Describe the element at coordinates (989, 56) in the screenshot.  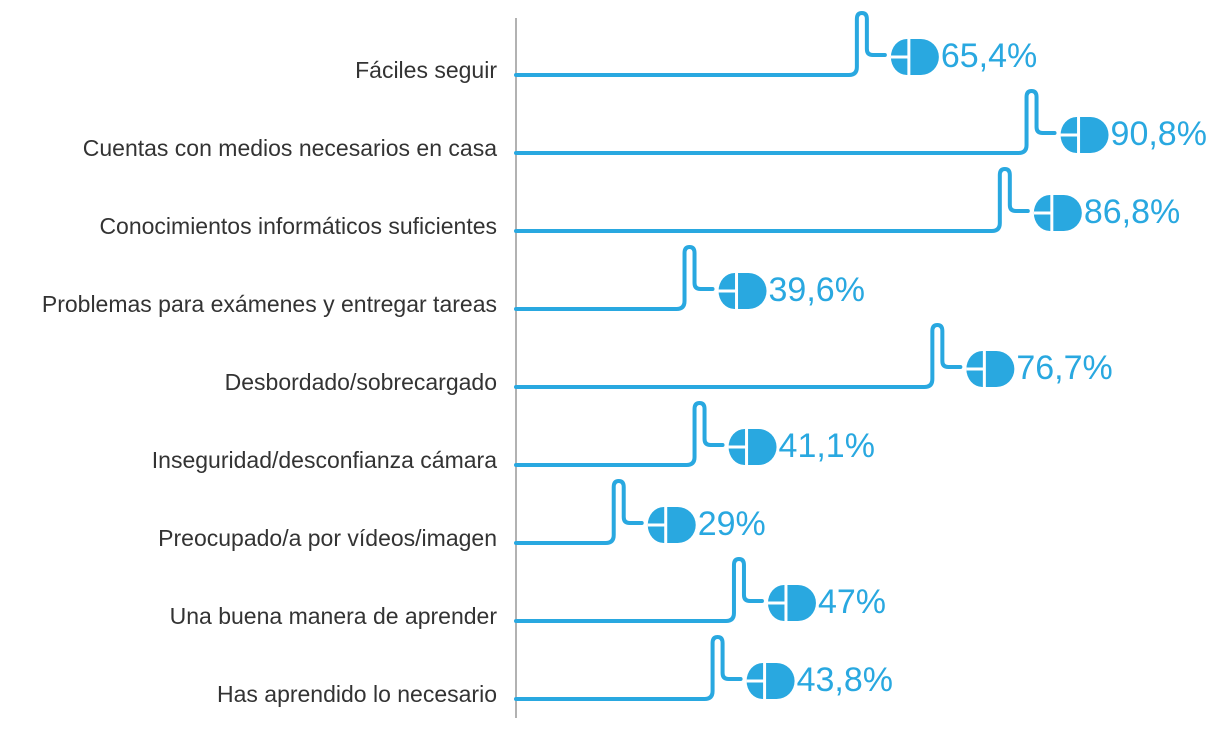
I see `value-label: 65,4%` at that location.